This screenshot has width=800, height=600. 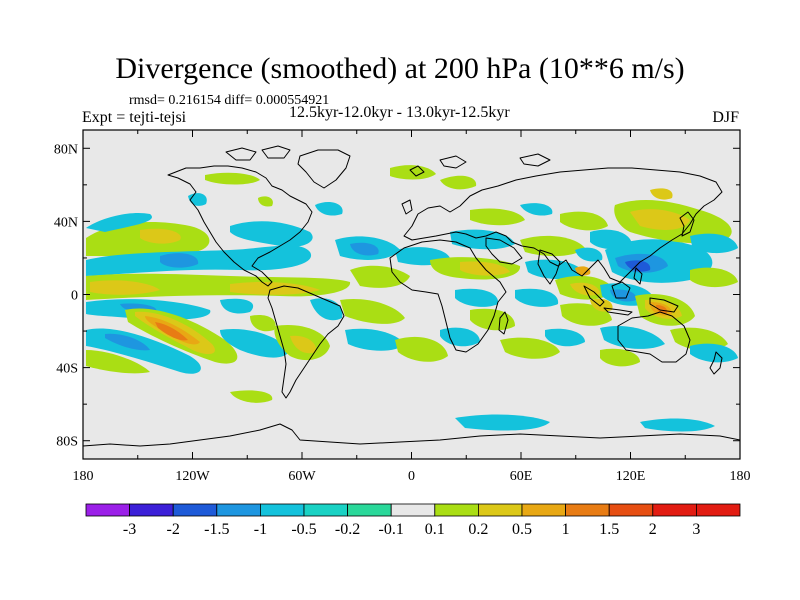 I want to click on stats-line: rmsd= 0.216154 diff= 0.000554921, so click(x=229, y=100).